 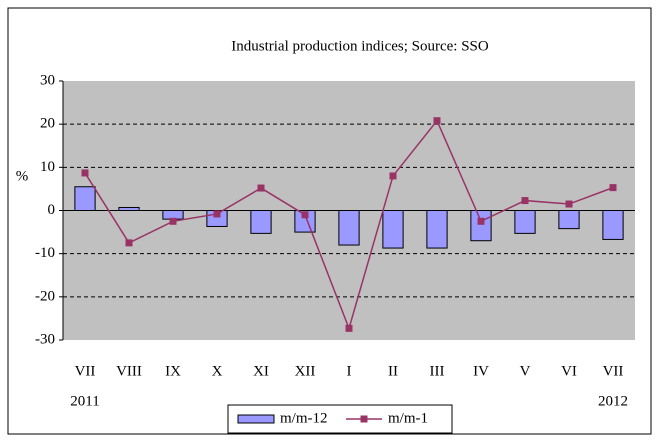 I want to click on legend-label: m/m-12, so click(x=304, y=418).